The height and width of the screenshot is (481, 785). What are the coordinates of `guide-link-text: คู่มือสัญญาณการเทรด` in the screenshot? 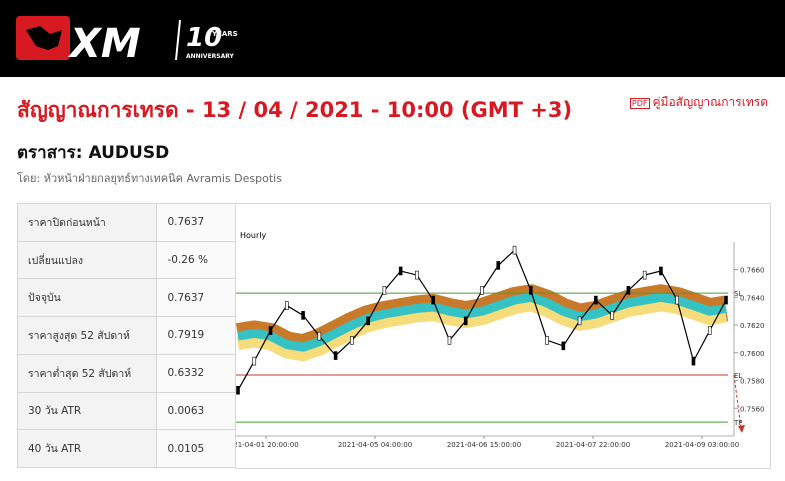 It's located at (710, 102).